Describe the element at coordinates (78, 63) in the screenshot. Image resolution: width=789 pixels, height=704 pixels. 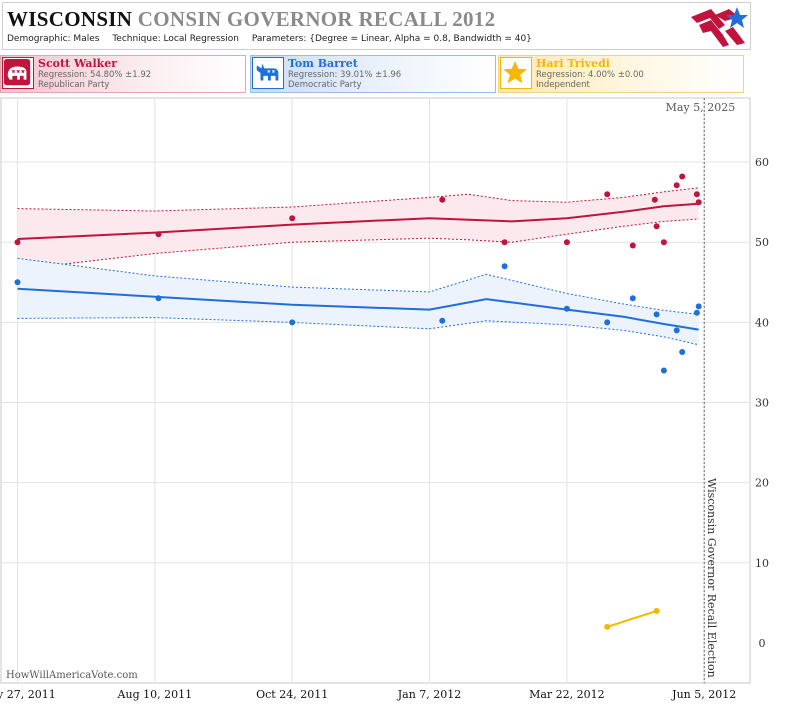
I see `candidate-name: Scott Walker` at that location.